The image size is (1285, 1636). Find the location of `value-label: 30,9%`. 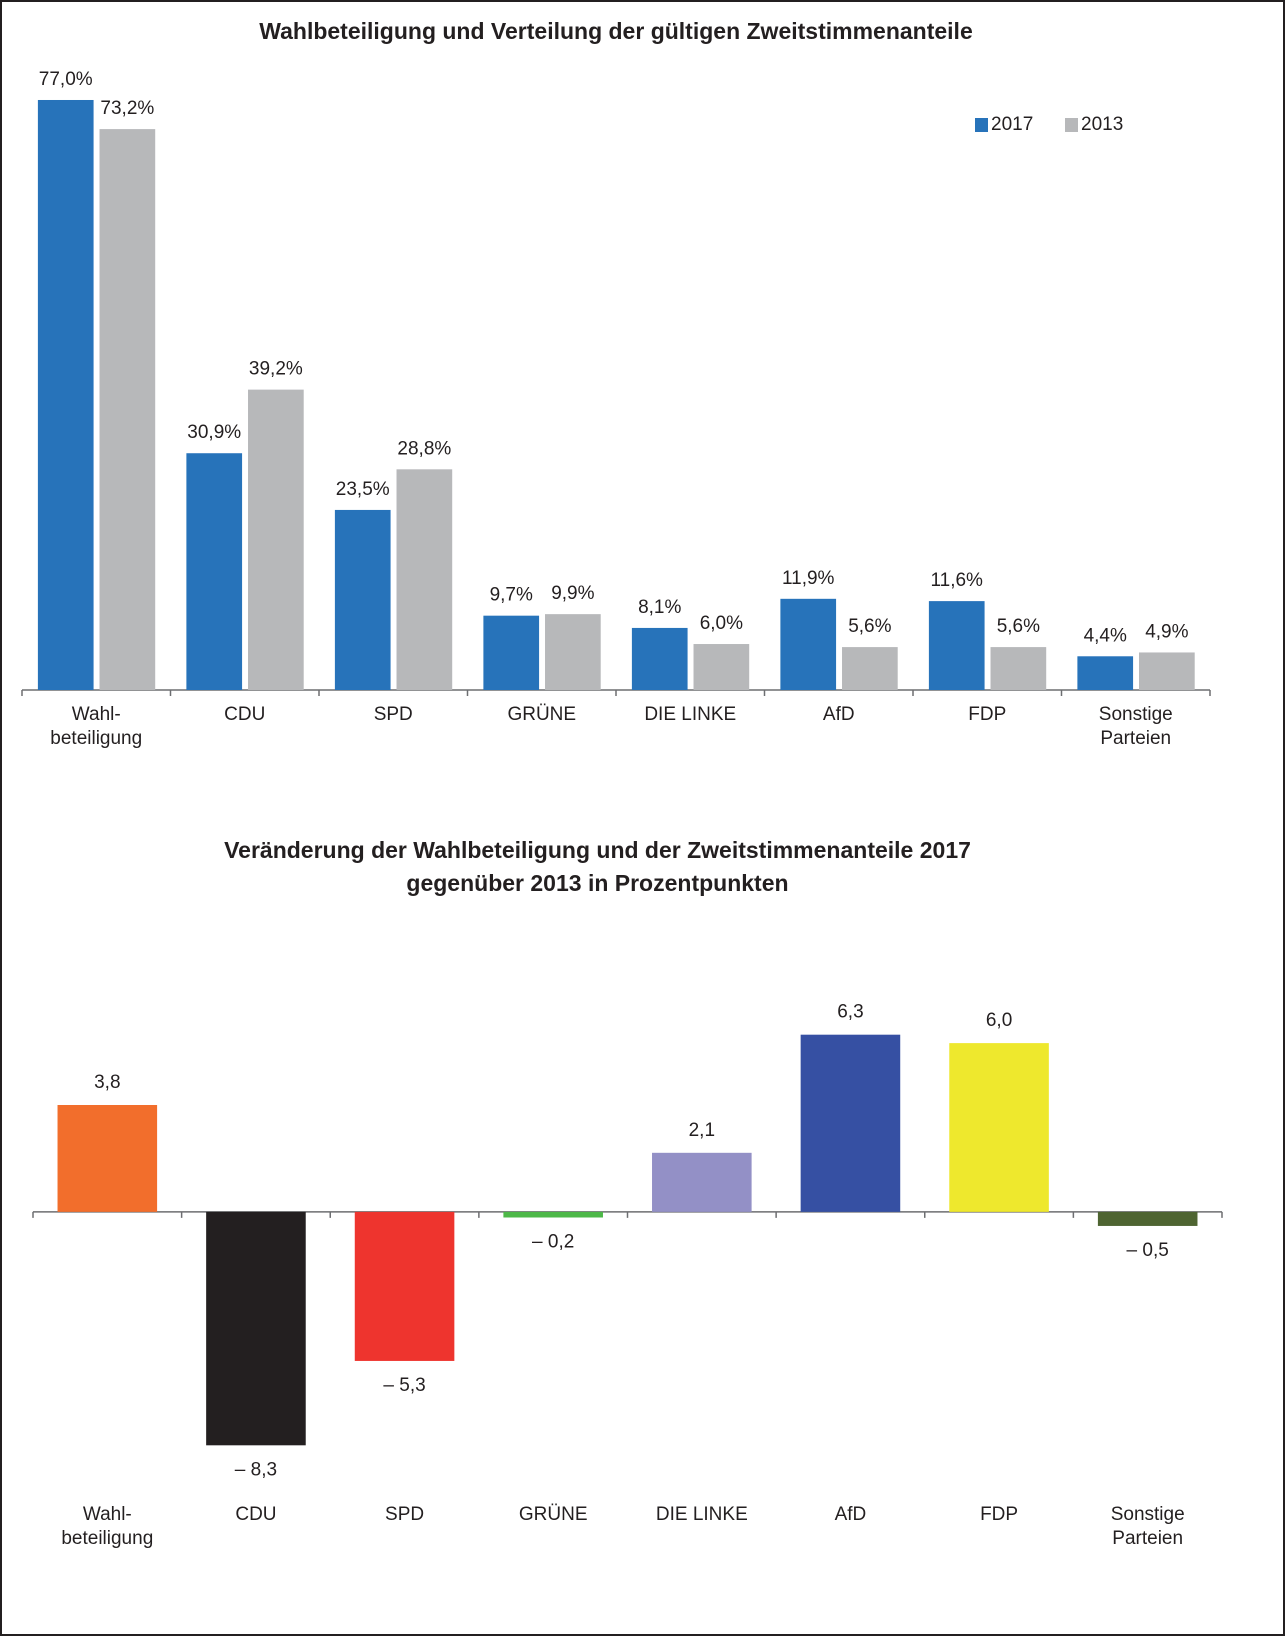

value-label: 30,9% is located at coordinates (214, 432).